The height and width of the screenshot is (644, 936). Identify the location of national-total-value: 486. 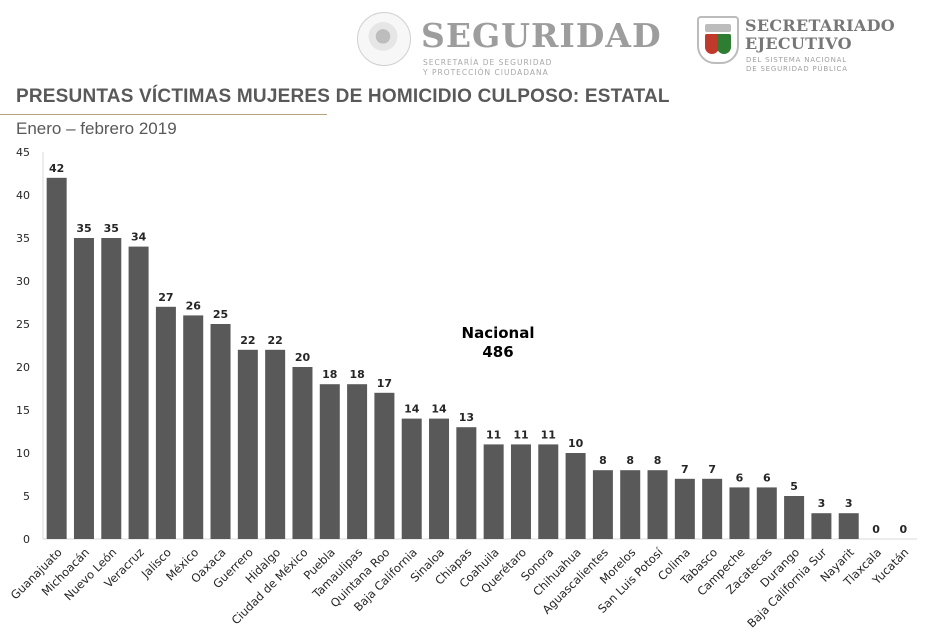
(497, 352).